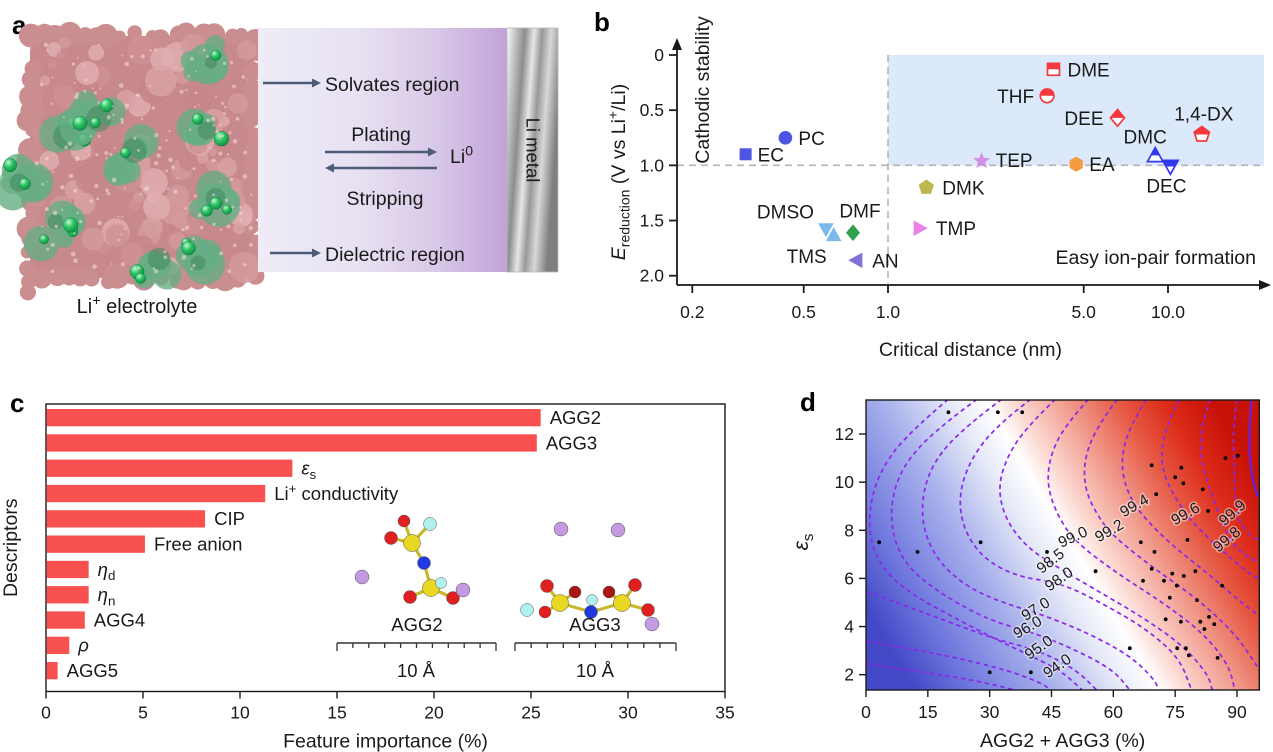 The image size is (1273, 752). I want to click on contour-94.0, so click(975, 545).